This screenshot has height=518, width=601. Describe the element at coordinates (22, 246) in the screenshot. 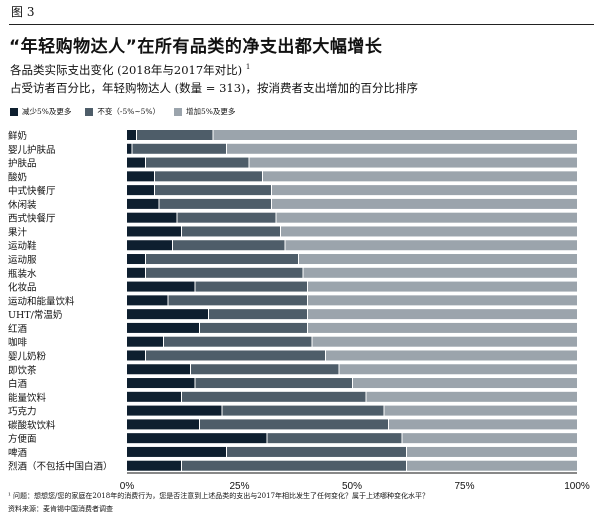

I see `category-label: 运动鞋` at that location.